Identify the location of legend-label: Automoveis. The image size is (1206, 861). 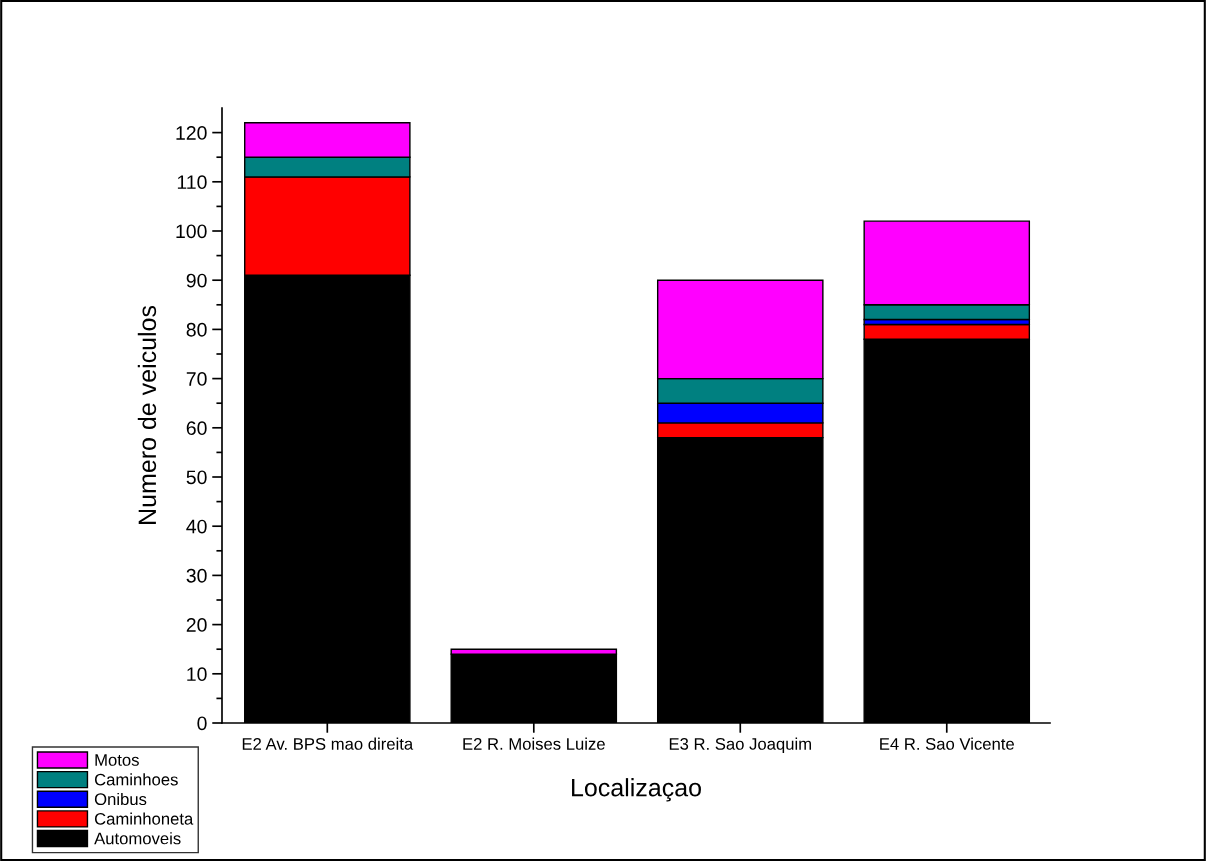
(137, 838).